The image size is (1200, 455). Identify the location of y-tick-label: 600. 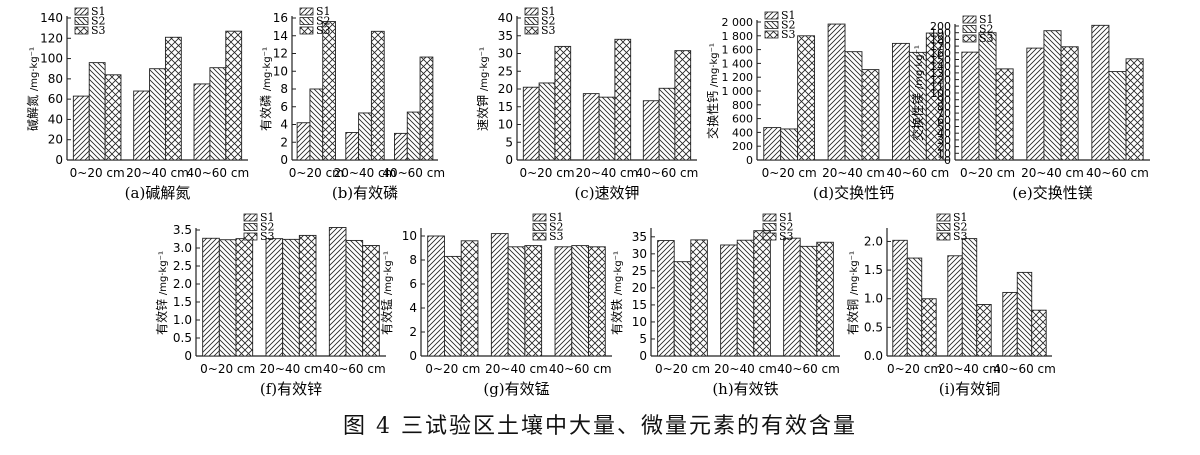
(742, 119).